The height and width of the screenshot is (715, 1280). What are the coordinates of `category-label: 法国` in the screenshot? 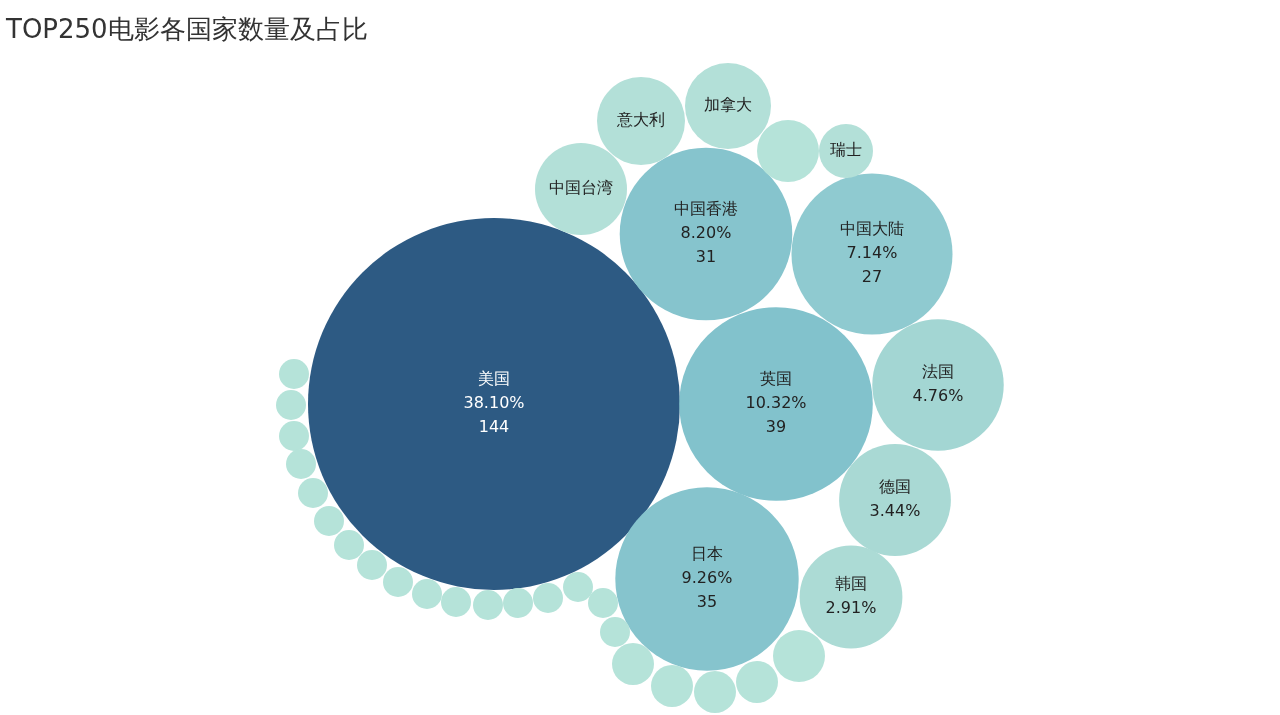 It's located at (938, 372).